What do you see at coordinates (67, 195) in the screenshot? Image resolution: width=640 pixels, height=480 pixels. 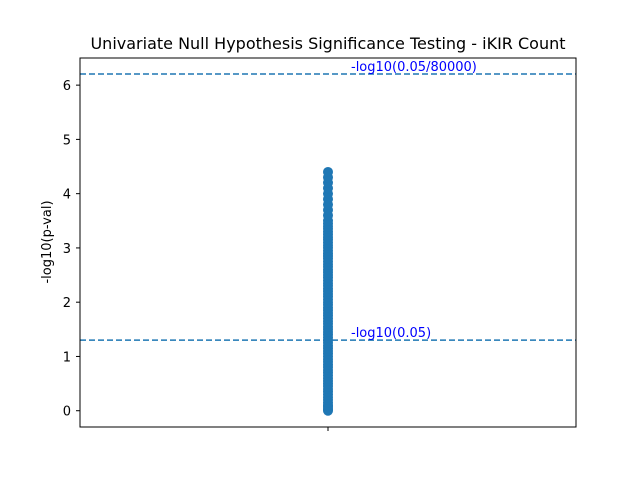 I see `y-tick-label: 4` at bounding box center [67, 195].